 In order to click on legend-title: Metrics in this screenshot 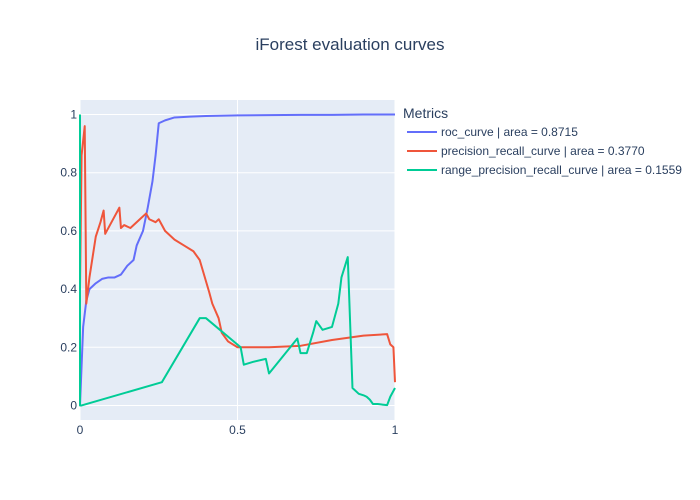, I will do `click(425, 113)`.